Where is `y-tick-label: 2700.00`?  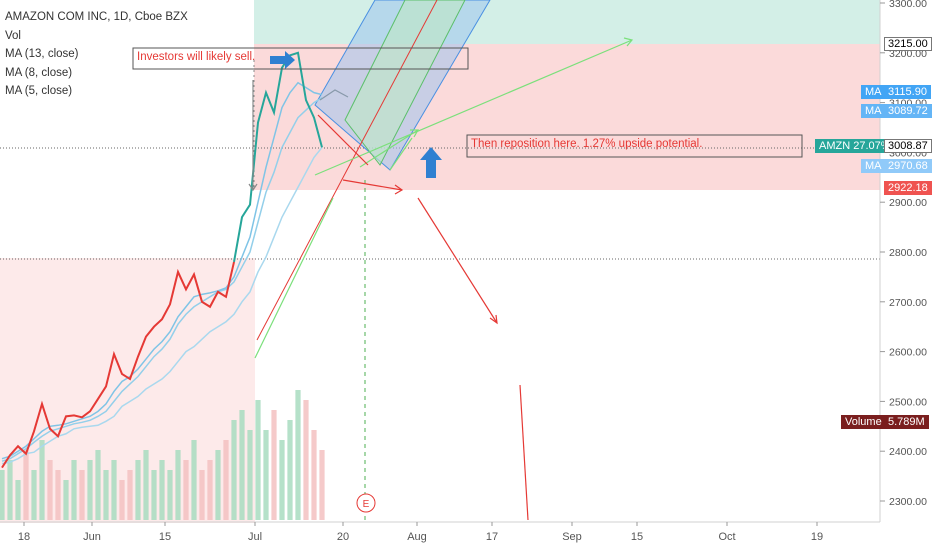 y-tick-label: 2700.00 is located at coordinates (908, 303).